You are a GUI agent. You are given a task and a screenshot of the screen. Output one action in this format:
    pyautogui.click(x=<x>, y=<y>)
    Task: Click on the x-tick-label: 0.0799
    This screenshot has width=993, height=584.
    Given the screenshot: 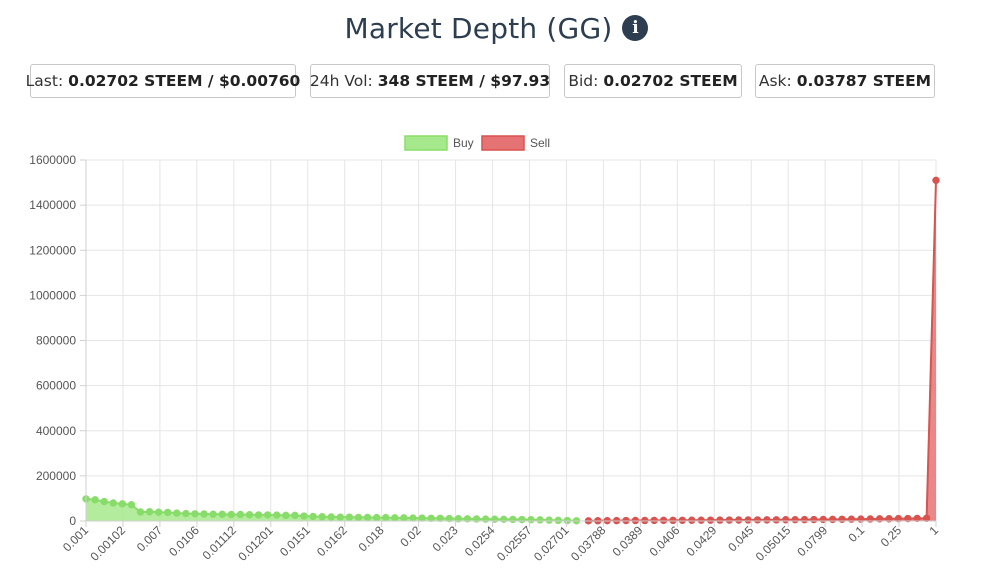 What is the action you would take?
    pyautogui.click(x=812, y=541)
    